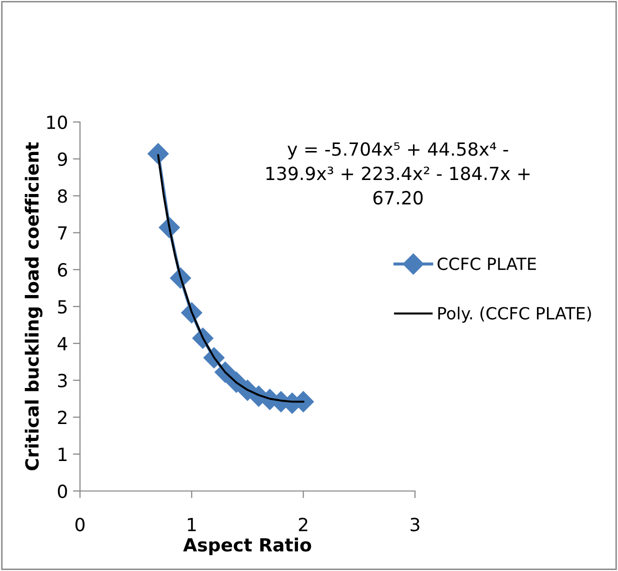 The image size is (618, 571). What do you see at coordinates (63, 270) in the screenshot?
I see `y-tick-label: 6` at bounding box center [63, 270].